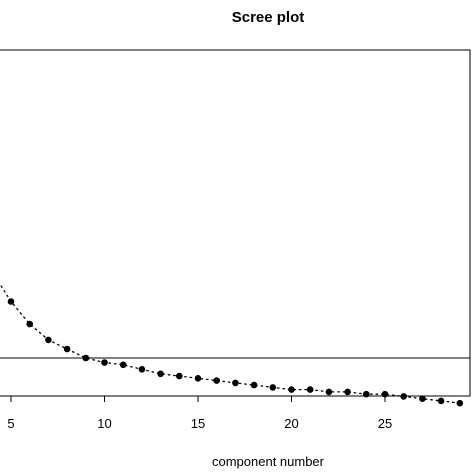 Image resolution: width=474 pixels, height=474 pixels. I want to click on x-tick-label: 5, so click(10, 423).